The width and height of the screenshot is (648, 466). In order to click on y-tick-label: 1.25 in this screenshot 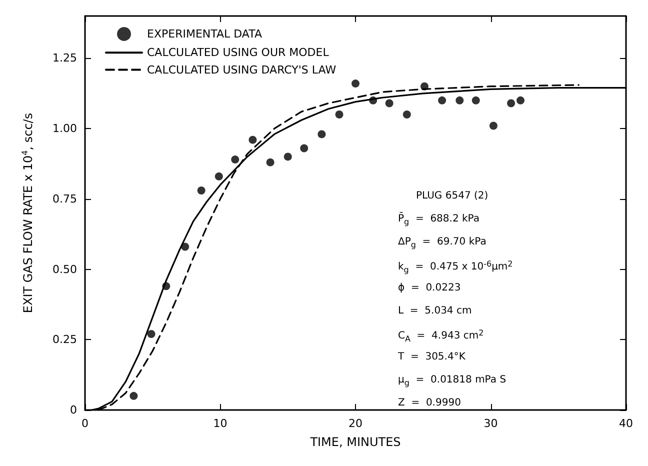, I will do `click(64, 58)`.